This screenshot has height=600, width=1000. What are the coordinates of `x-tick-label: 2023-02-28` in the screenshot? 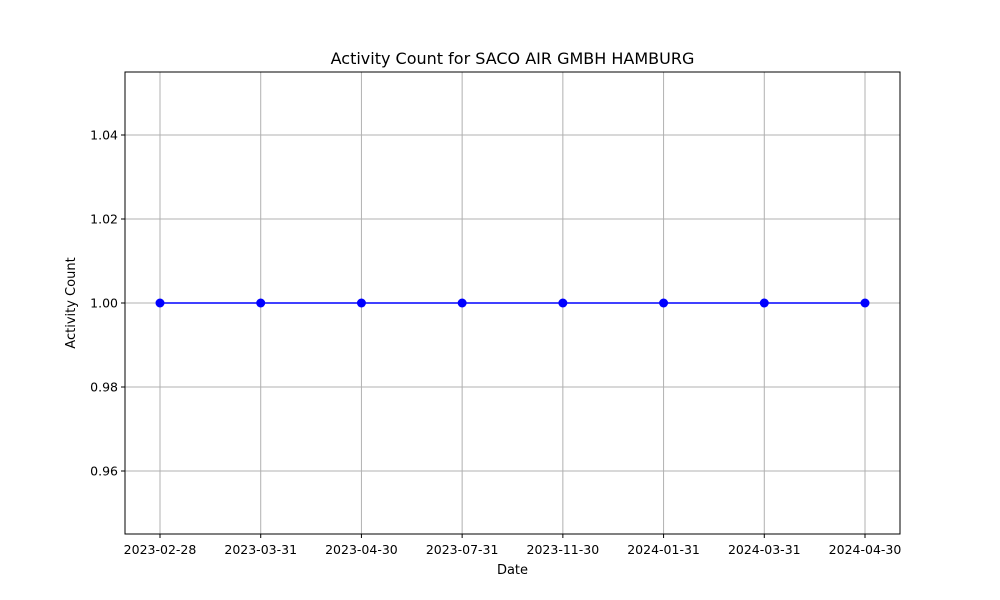 It's located at (160, 549).